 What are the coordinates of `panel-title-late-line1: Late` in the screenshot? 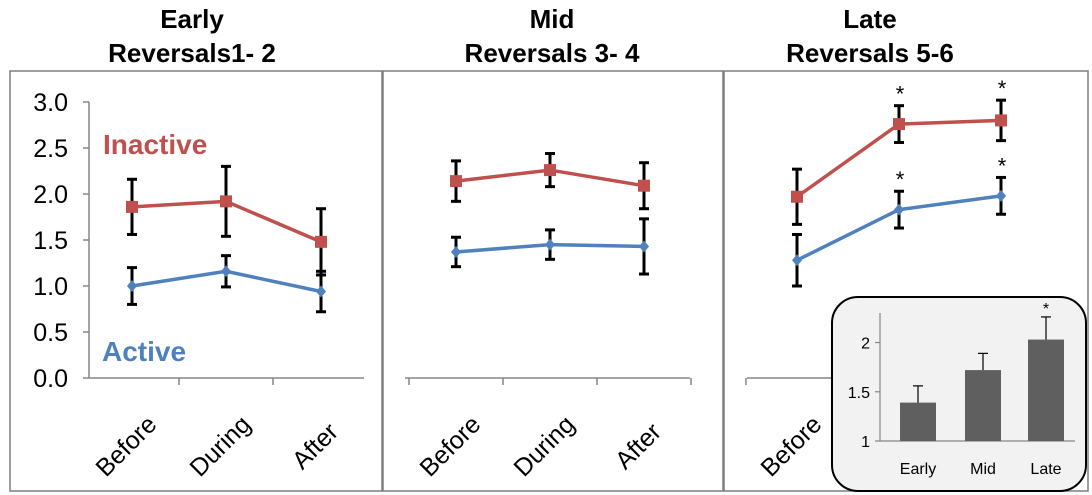 It's located at (869, 19).